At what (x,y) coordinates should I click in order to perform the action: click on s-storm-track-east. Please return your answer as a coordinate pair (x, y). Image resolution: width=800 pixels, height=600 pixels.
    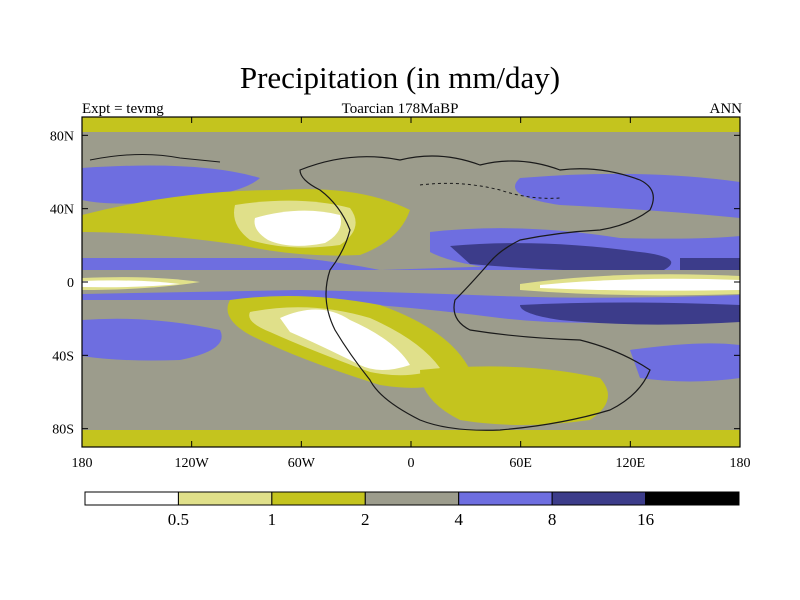
    Looking at the image, I should click on (685, 362).